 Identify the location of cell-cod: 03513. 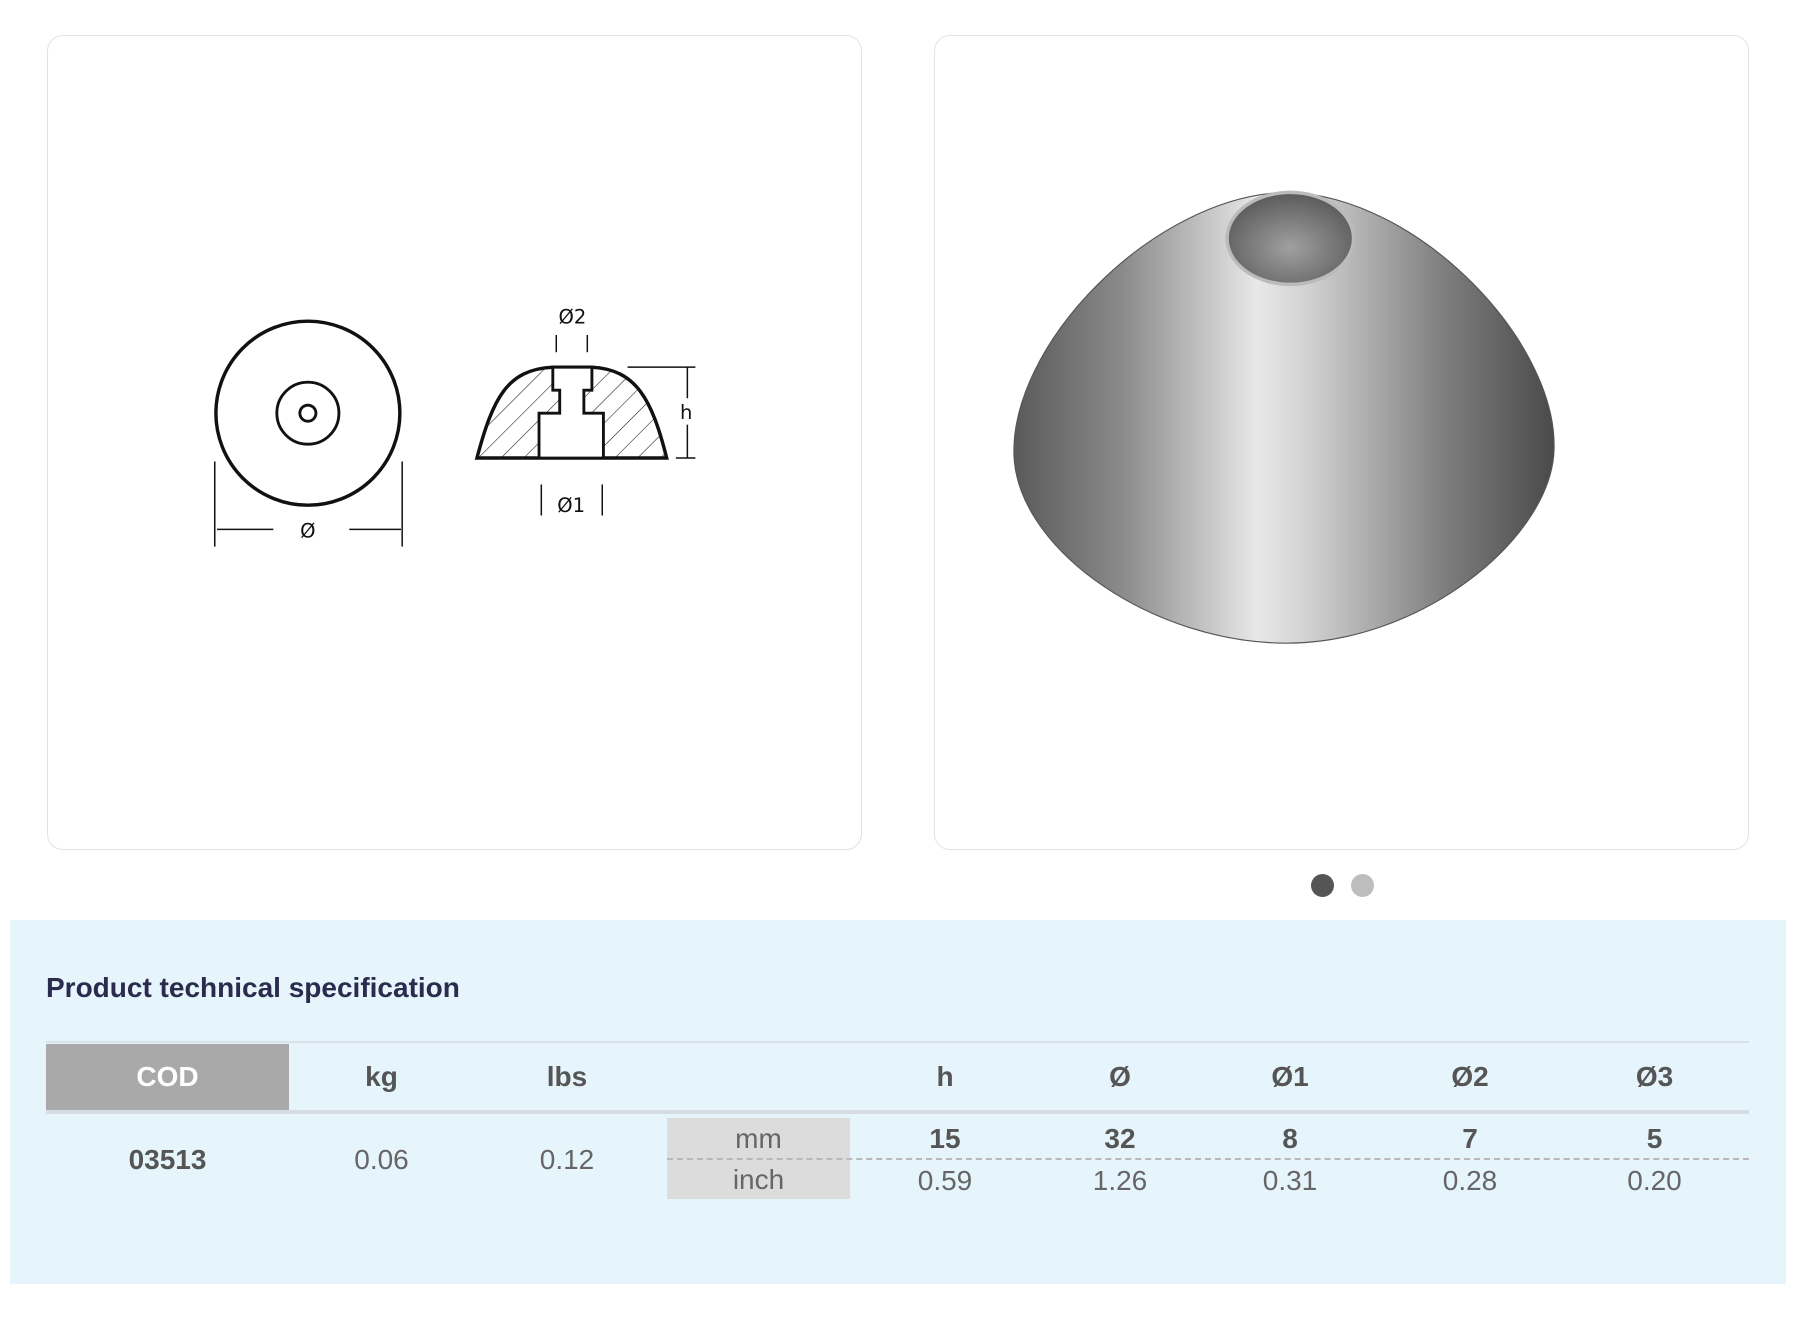
(167, 1159).